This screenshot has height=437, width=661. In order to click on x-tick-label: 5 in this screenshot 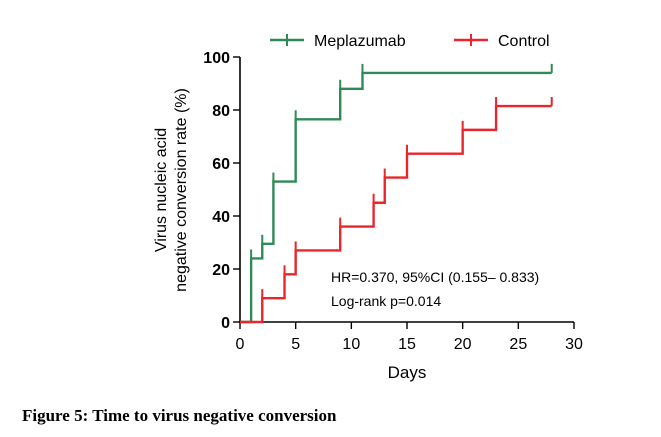, I will do `click(295, 344)`.